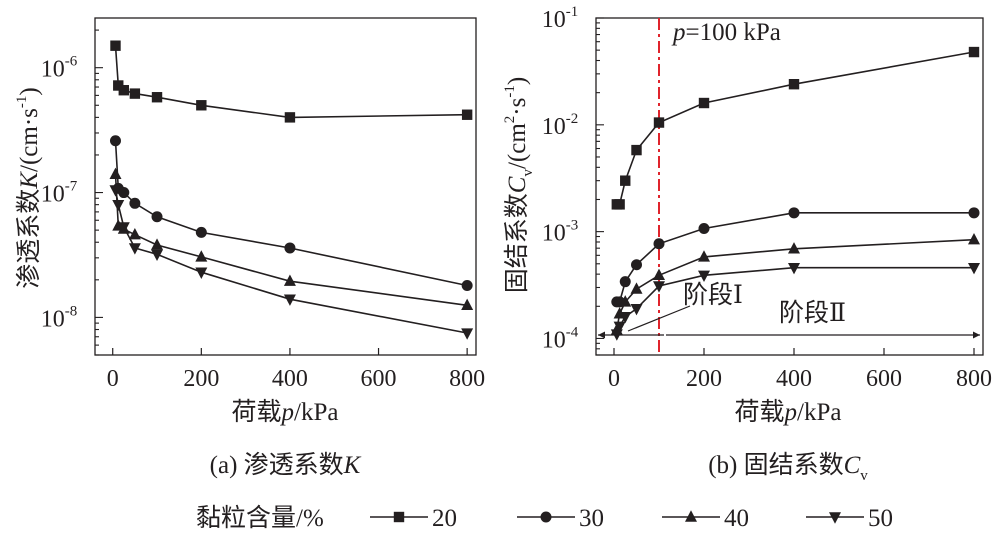 Image resolution: width=992 pixels, height=536 pixels. I want to click on stage-2-label: 阶段Ⅱ, so click(812, 313).